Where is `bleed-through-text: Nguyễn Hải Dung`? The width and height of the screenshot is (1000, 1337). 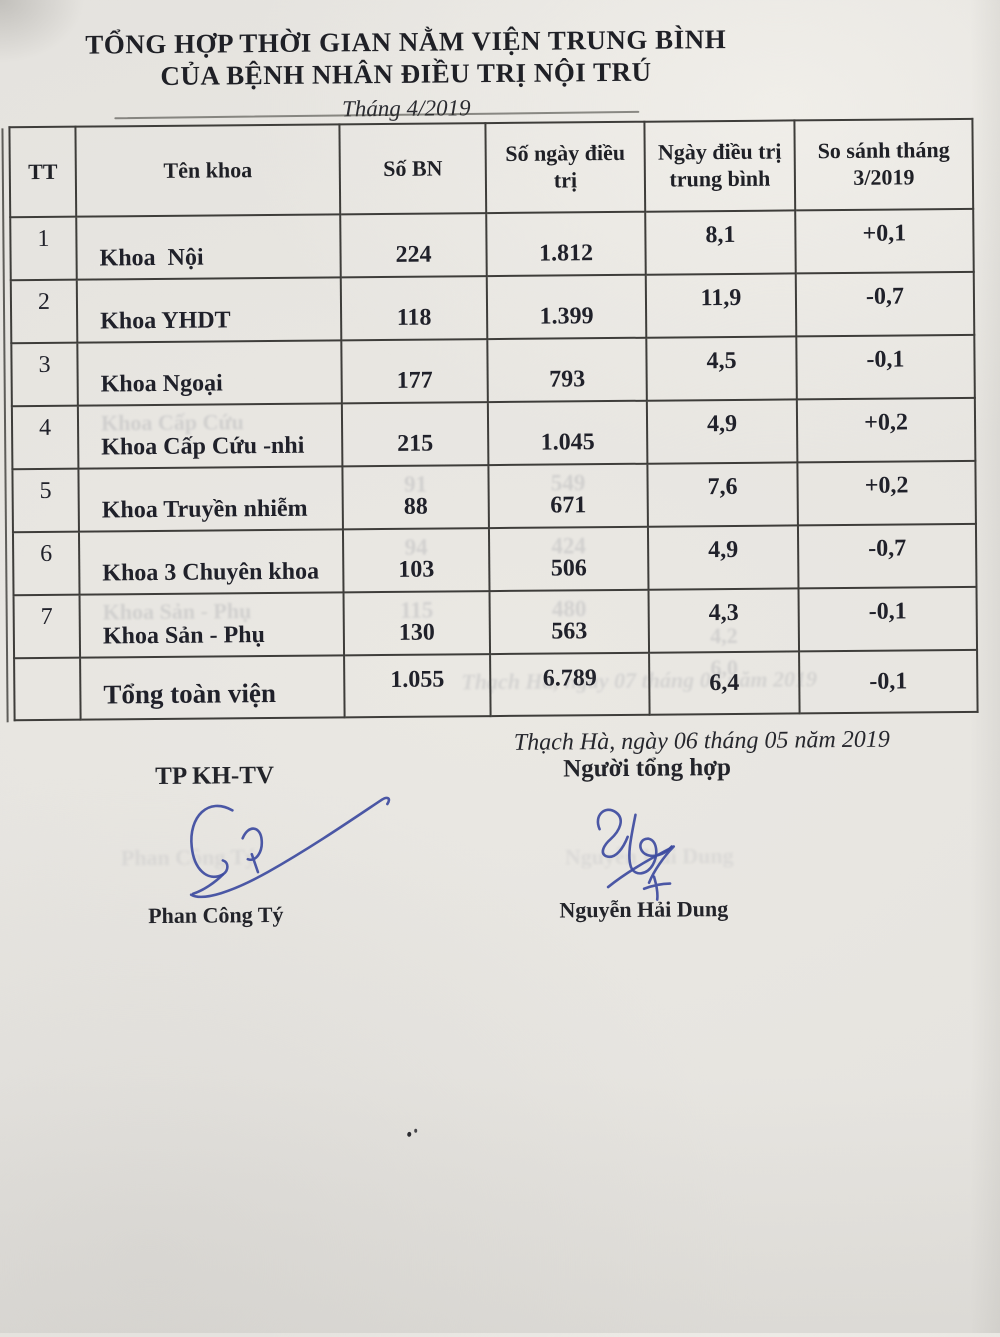
bleed-through-text: Nguyễn Hải Dung is located at coordinates (649, 856).